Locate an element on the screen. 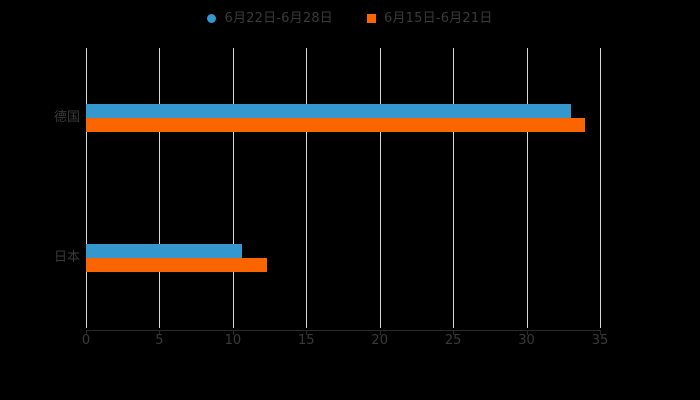  legend-item-series-2: 6月15日-6月21日 is located at coordinates (430, 18).